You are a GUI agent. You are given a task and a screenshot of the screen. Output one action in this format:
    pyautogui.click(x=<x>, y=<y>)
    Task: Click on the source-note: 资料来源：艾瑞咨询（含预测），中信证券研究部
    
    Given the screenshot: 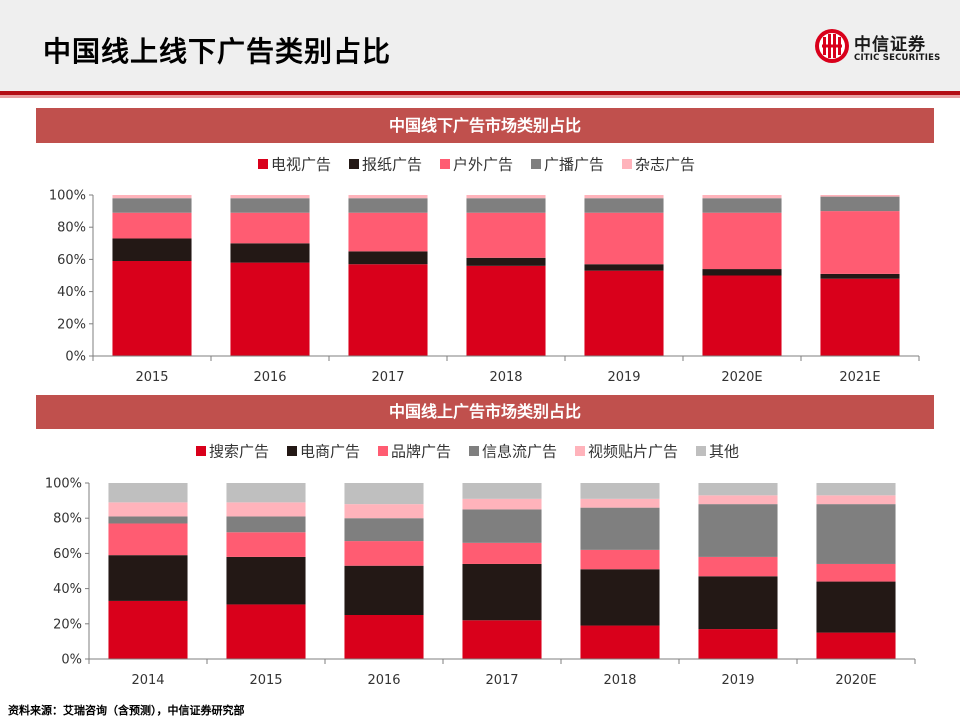 What is the action you would take?
    pyautogui.click(x=126, y=710)
    